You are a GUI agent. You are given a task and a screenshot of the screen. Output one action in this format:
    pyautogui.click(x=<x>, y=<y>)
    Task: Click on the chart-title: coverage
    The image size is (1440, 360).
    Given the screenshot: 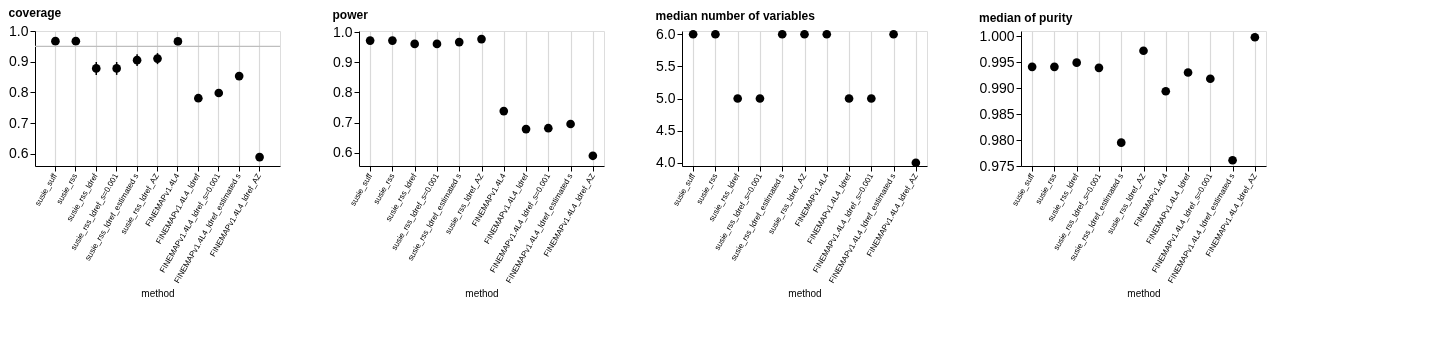 What is the action you would take?
    pyautogui.click(x=35, y=13)
    